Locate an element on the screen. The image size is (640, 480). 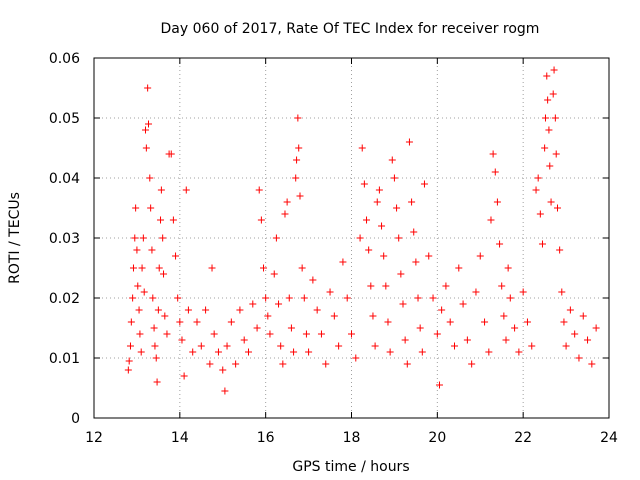
x-axis-label: GPS time / hours is located at coordinates (350, 467).